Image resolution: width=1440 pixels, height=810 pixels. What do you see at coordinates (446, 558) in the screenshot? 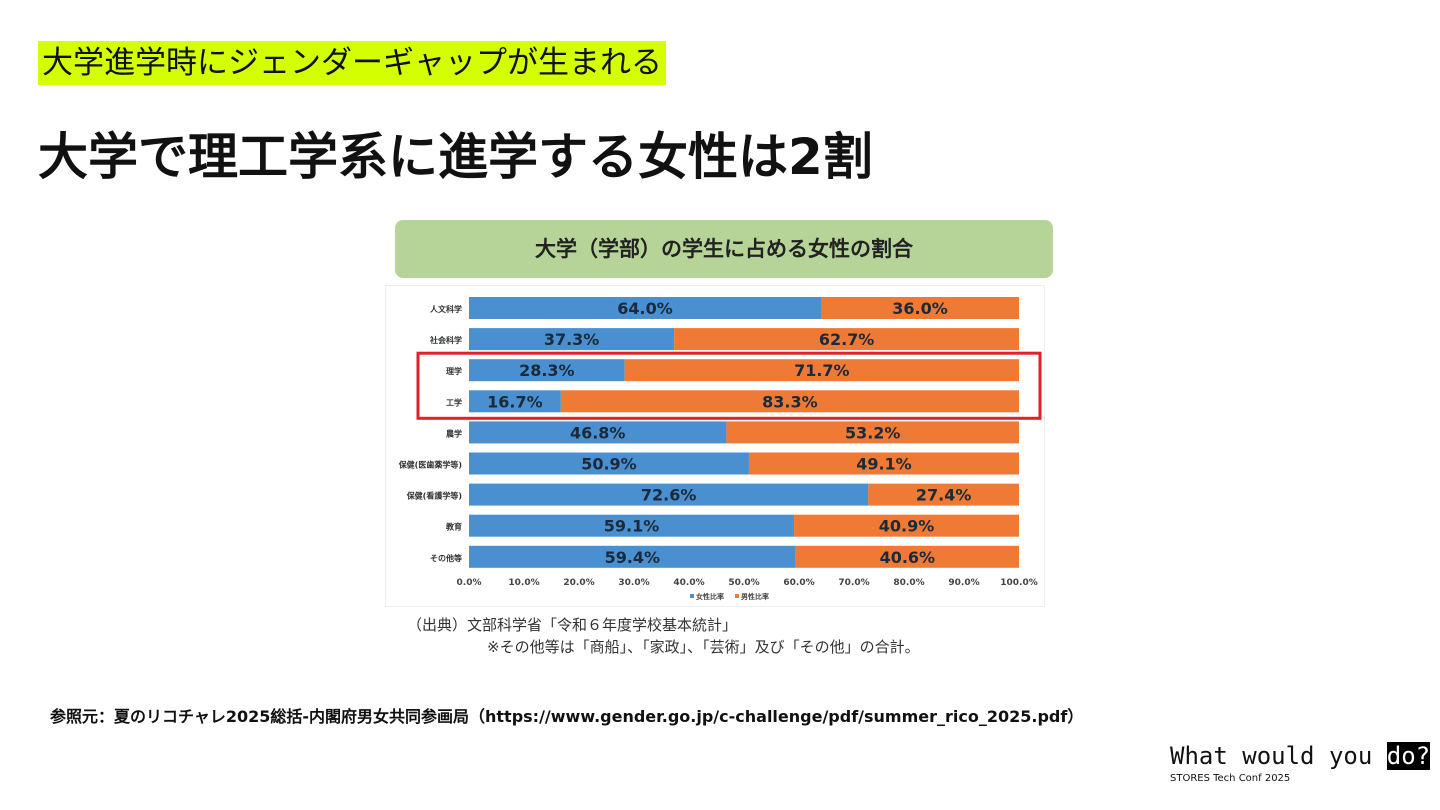
I see `category-label: その他等` at bounding box center [446, 558].